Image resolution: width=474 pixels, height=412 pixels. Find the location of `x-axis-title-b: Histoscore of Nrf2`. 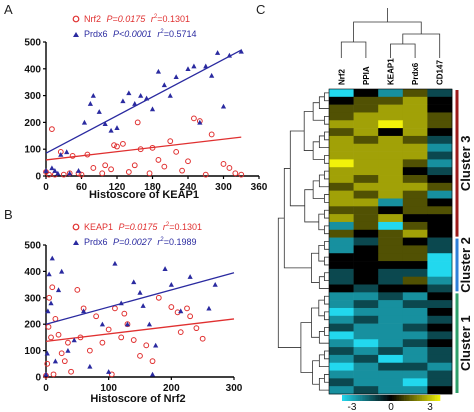

x-axis-title-b: Histoscore of Nrf2 is located at coordinates (137, 399).